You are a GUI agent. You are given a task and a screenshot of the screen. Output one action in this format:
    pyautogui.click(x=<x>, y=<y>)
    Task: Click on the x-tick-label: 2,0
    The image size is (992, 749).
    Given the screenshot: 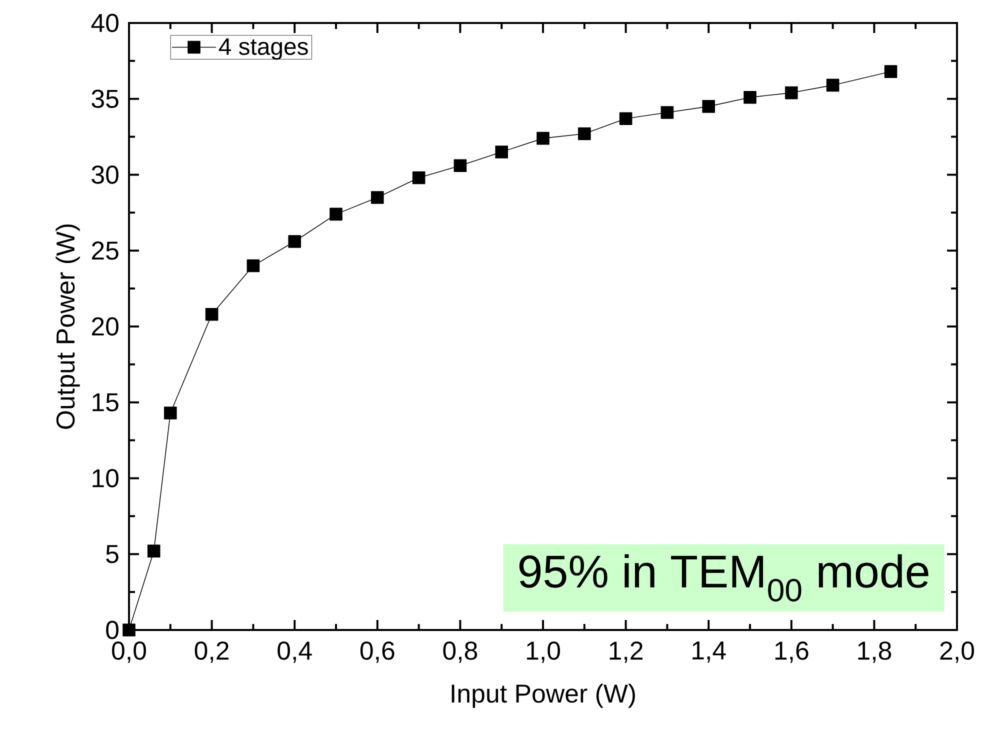 What is the action you would take?
    pyautogui.click(x=957, y=652)
    